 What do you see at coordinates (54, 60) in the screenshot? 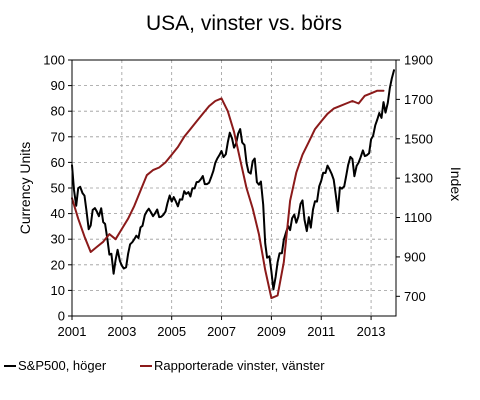
I see `left-tick-label: 100` at bounding box center [54, 60].